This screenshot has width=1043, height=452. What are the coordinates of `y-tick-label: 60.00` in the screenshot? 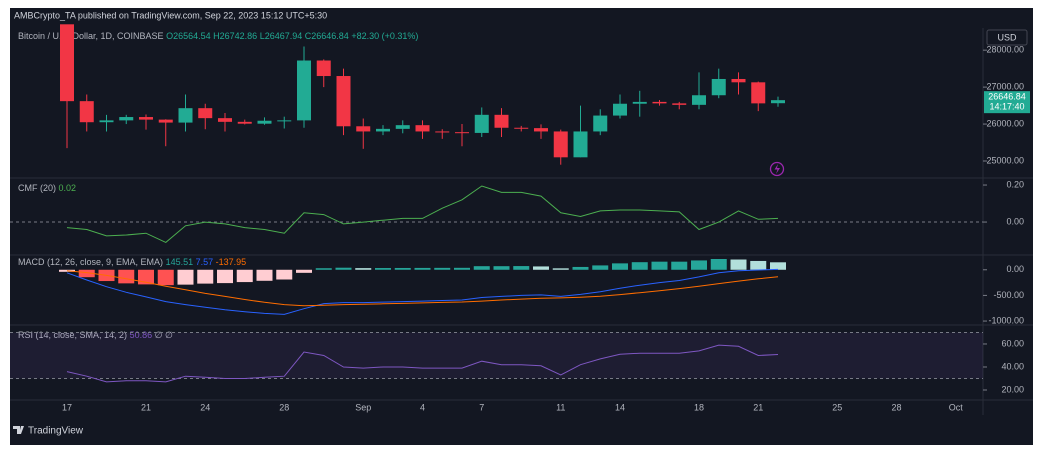 It's located at (1012, 343).